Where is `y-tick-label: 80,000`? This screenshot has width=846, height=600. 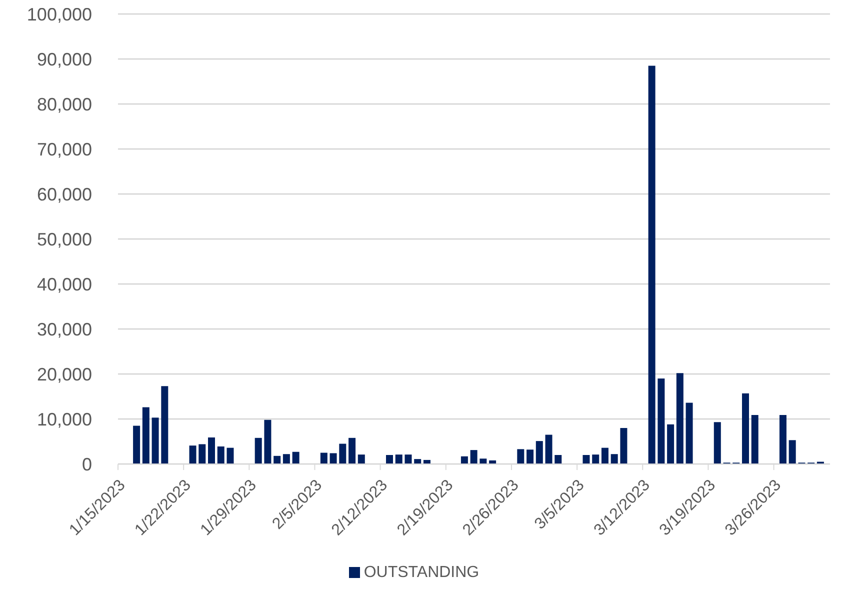
y-tick-label: 80,000 is located at coordinates (64, 104).